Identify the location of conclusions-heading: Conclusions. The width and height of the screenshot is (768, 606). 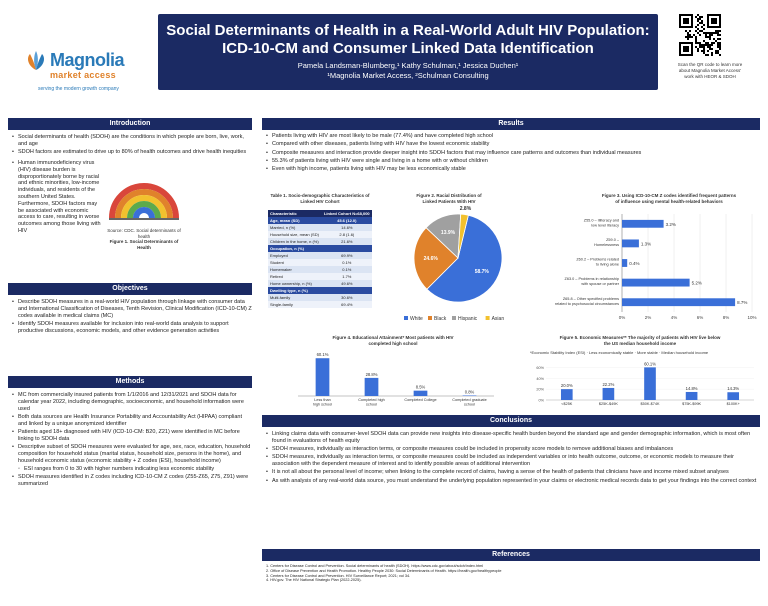
(511, 421).